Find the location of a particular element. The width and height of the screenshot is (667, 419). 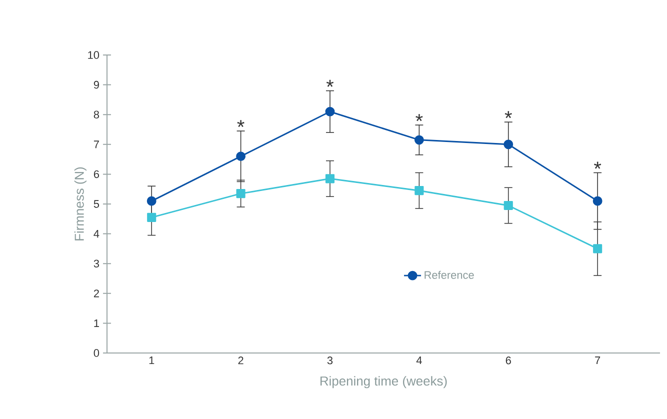

legend-label: Reference is located at coordinates (449, 274).